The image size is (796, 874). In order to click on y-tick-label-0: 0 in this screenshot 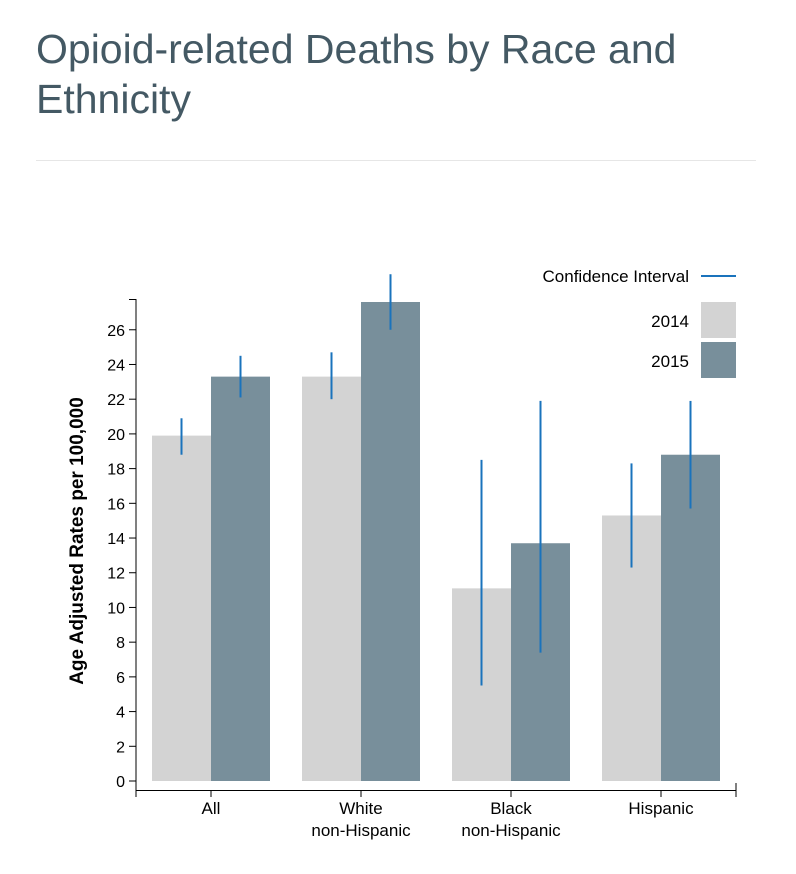, I will do `click(120, 782)`.